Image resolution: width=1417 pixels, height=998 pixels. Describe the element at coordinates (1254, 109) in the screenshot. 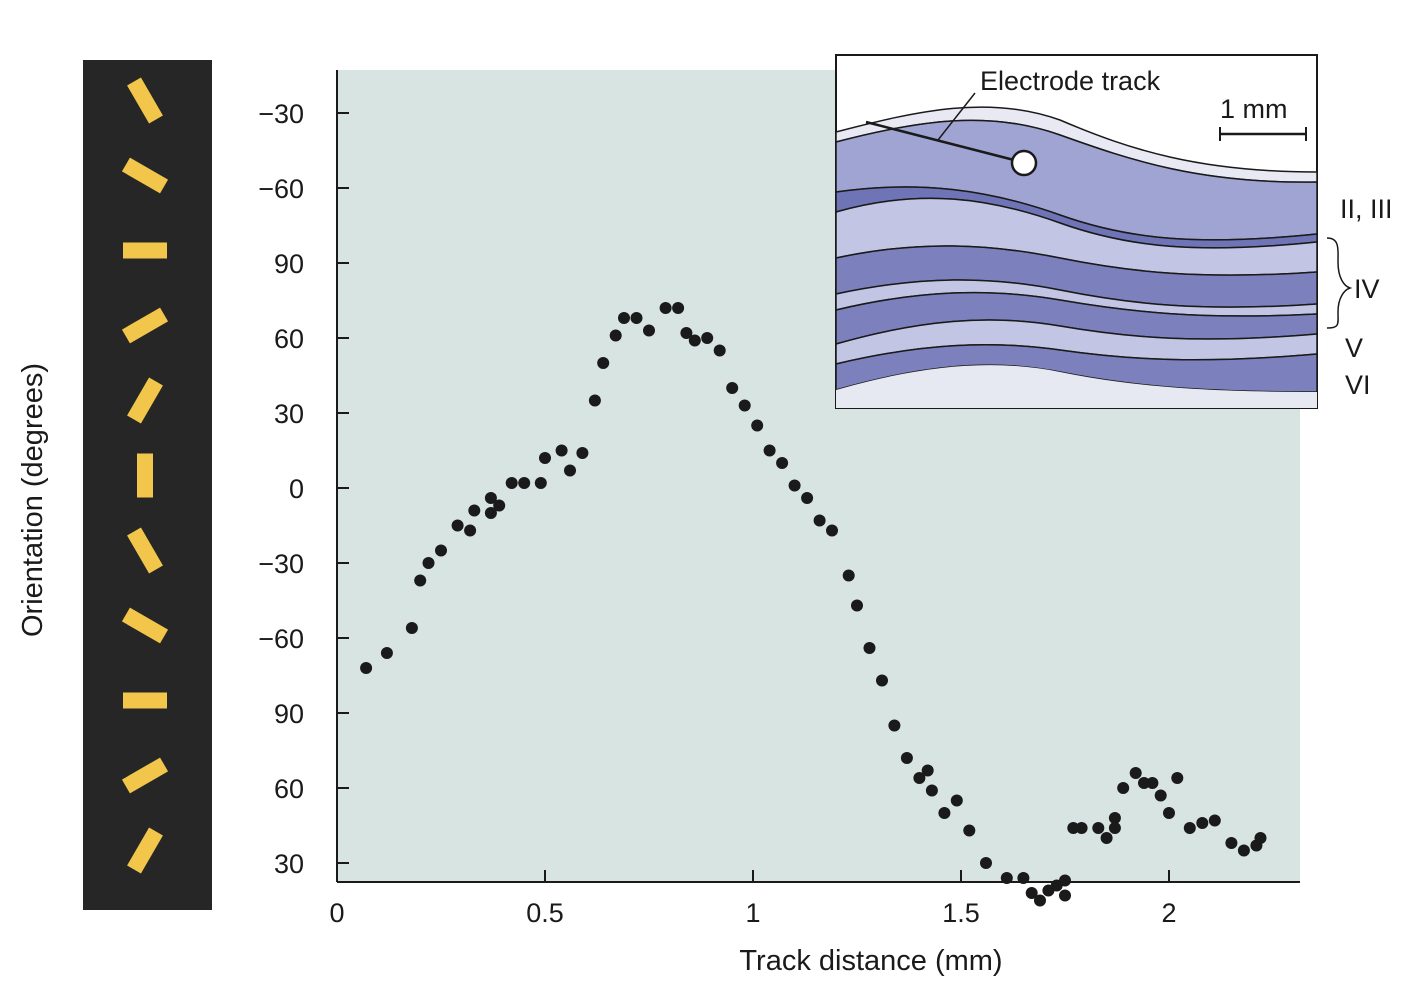

I see `scale-bar-label: 1 mm` at that location.